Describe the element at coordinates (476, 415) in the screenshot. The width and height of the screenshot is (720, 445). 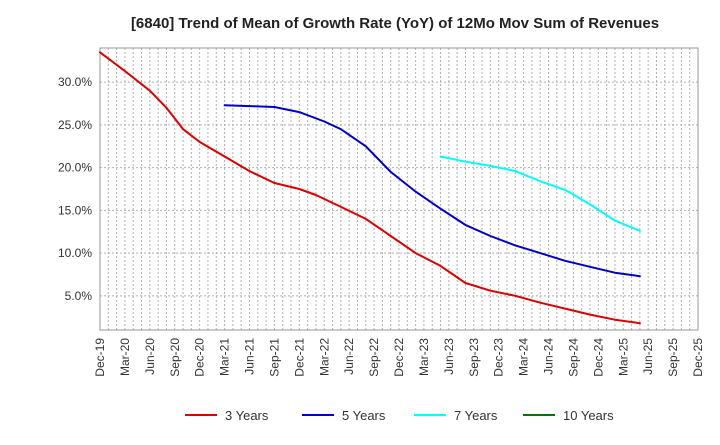
I see `legend-label-7-years: 7 Years` at that location.